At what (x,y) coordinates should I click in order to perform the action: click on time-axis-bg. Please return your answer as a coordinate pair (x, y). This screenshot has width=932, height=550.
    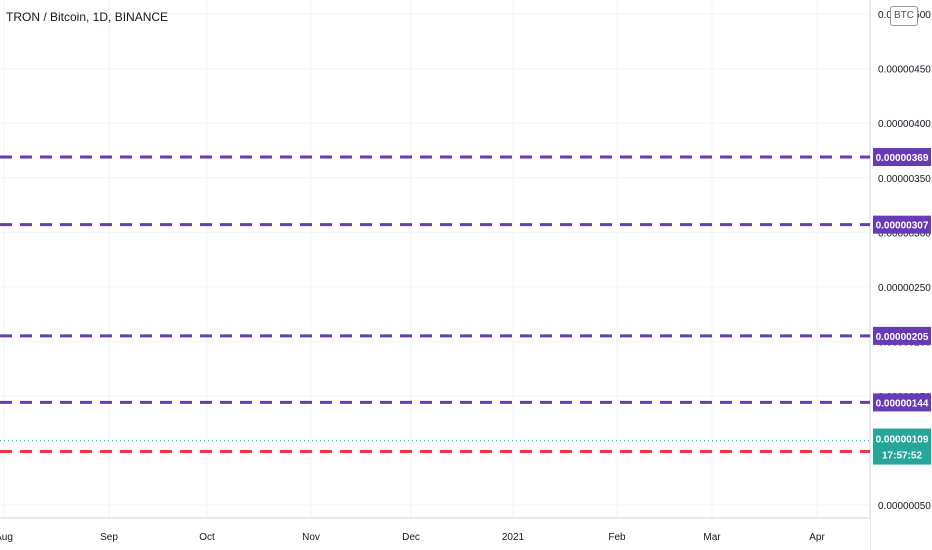
    Looking at the image, I should click on (435, 534).